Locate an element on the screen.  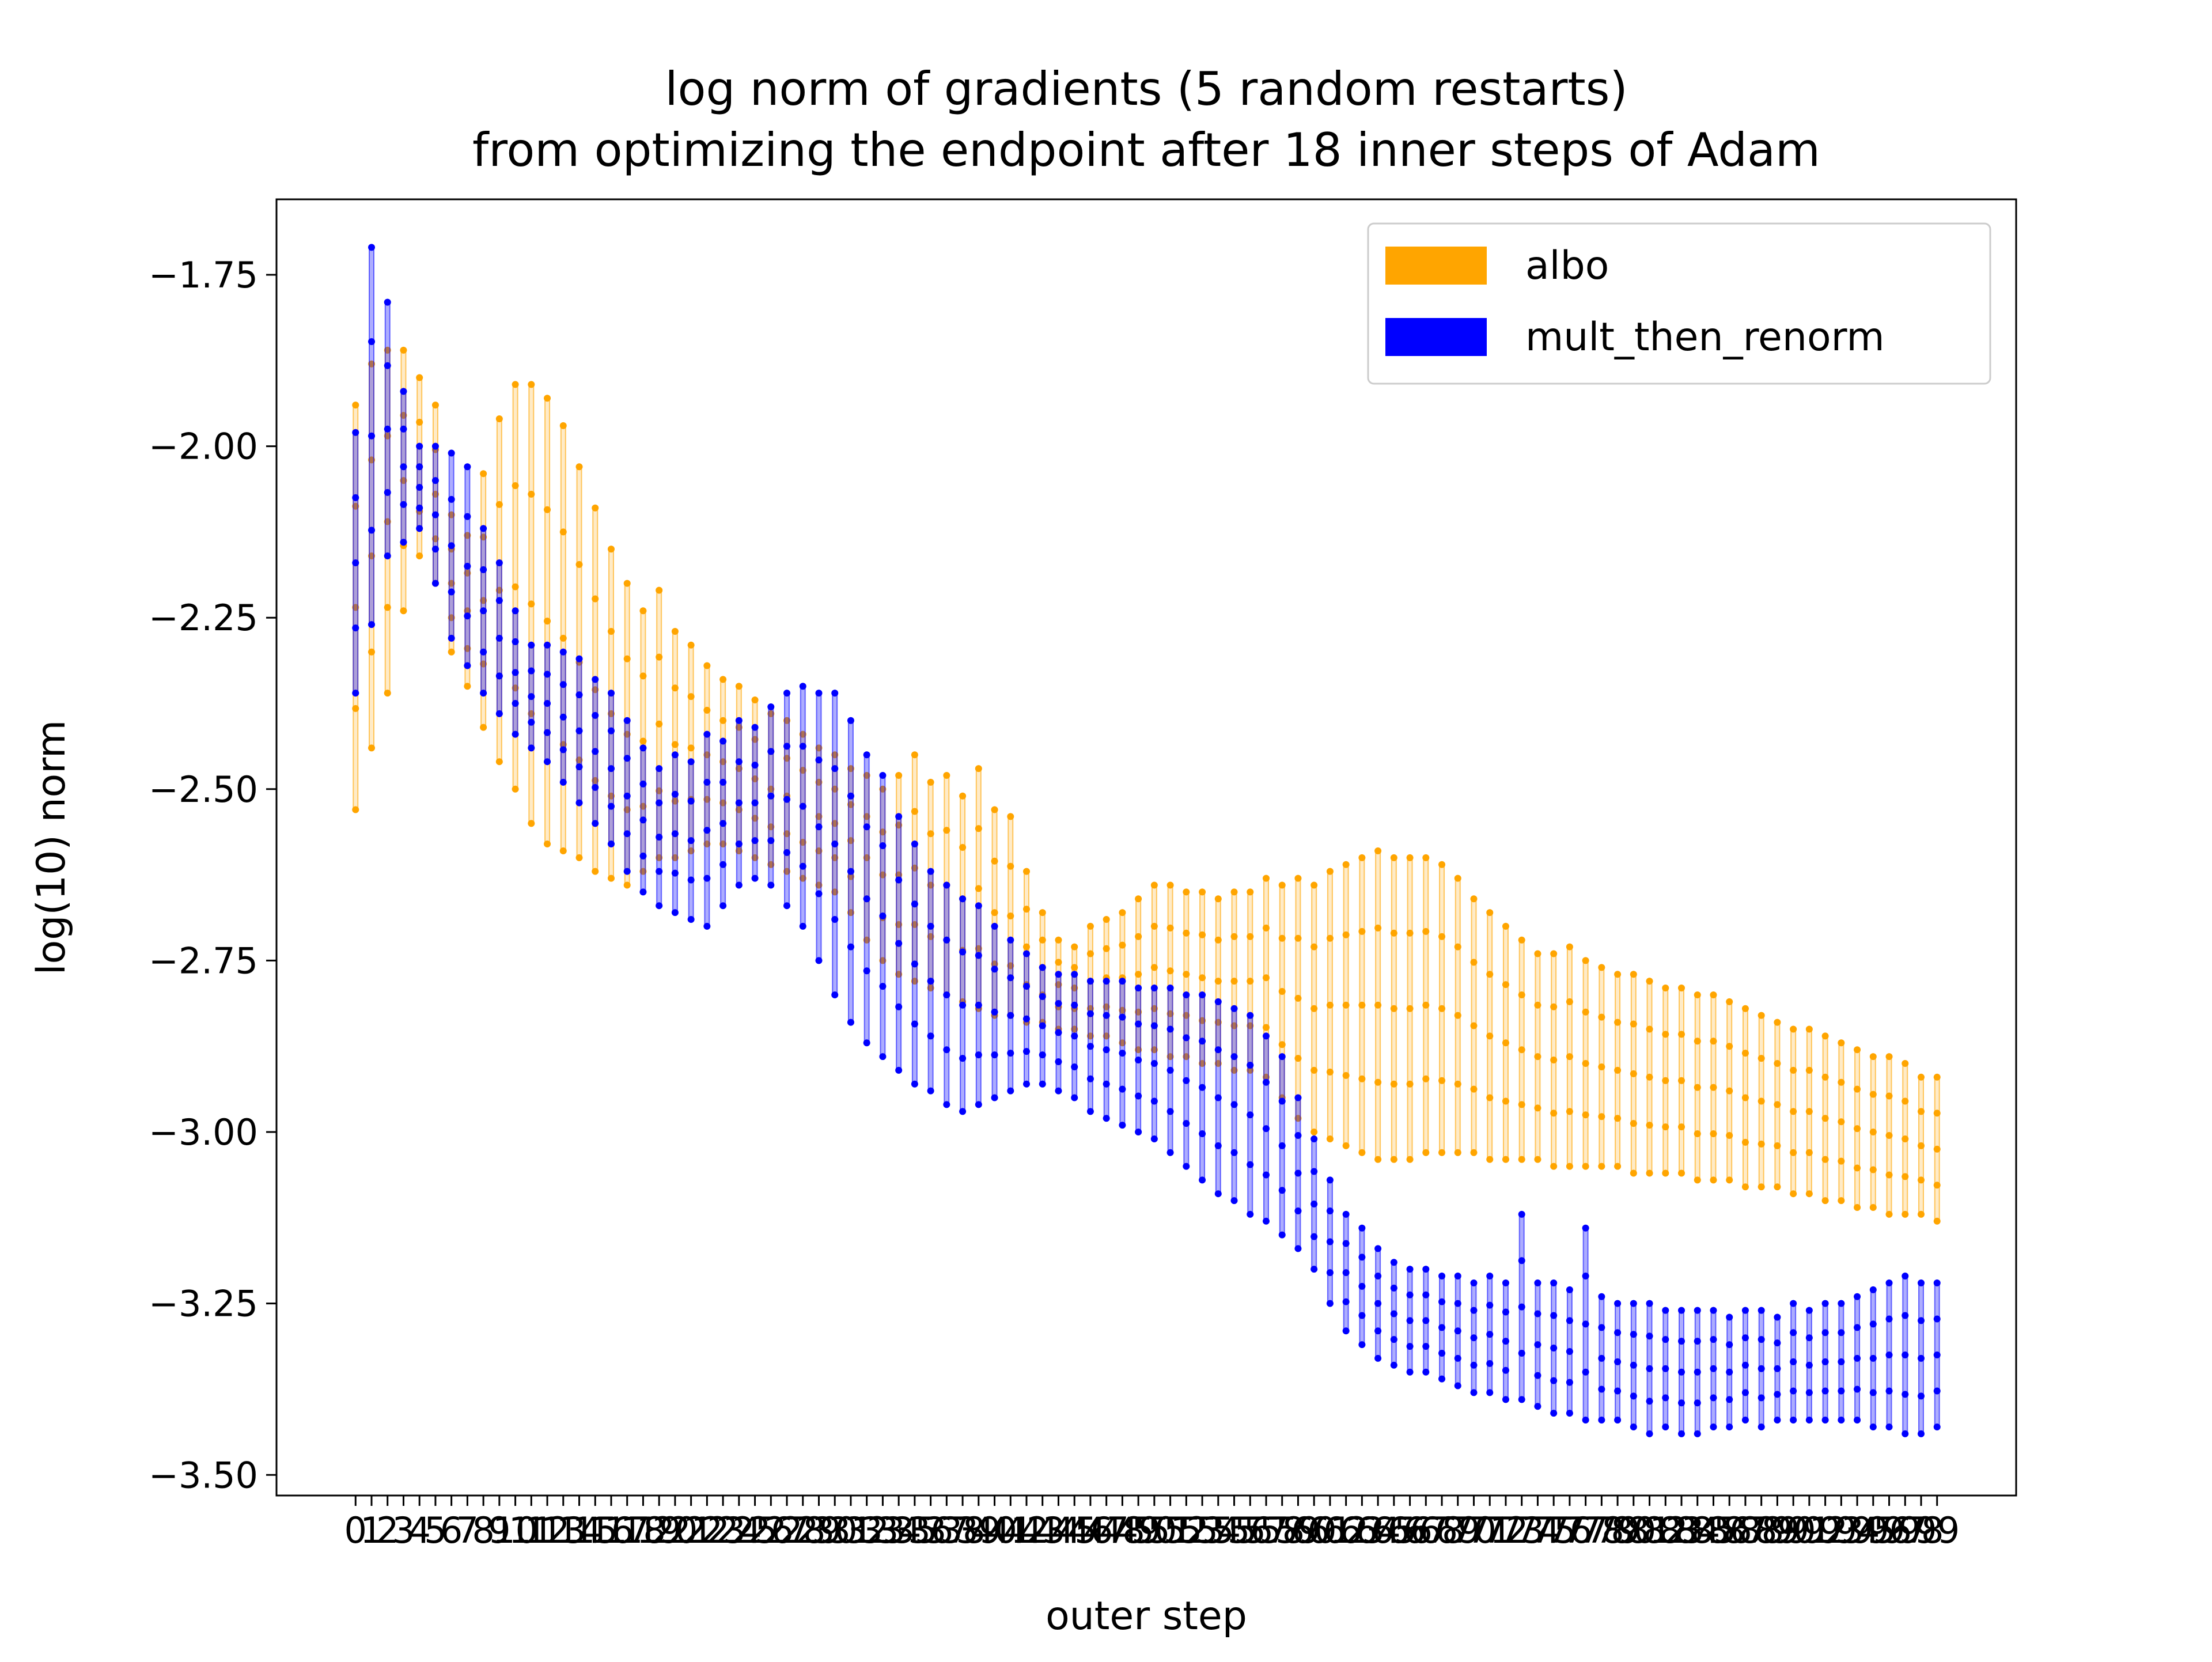
x-tick-label-30: 30 is located at coordinates (835, 1530).